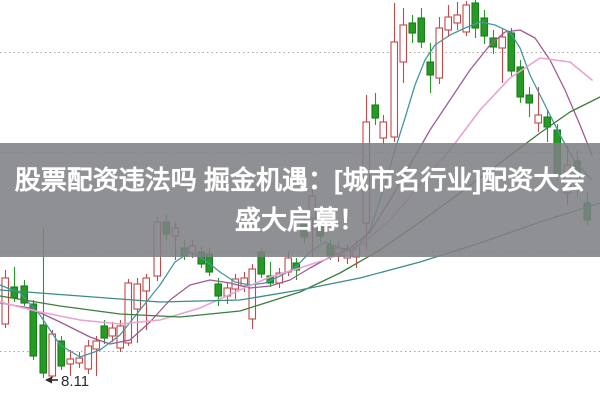  Describe the element at coordinates (75, 381) in the screenshot. I see `low-price-label: 8.11` at that location.